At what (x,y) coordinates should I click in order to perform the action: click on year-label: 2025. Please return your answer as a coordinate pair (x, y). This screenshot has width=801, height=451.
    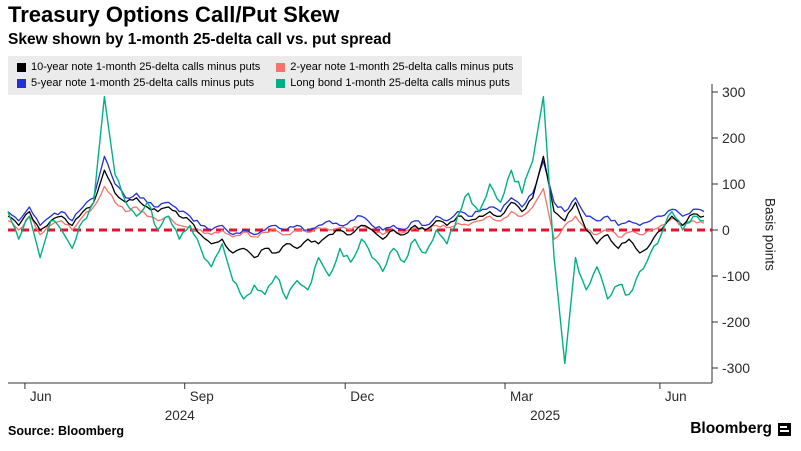
    Looking at the image, I should click on (545, 415).